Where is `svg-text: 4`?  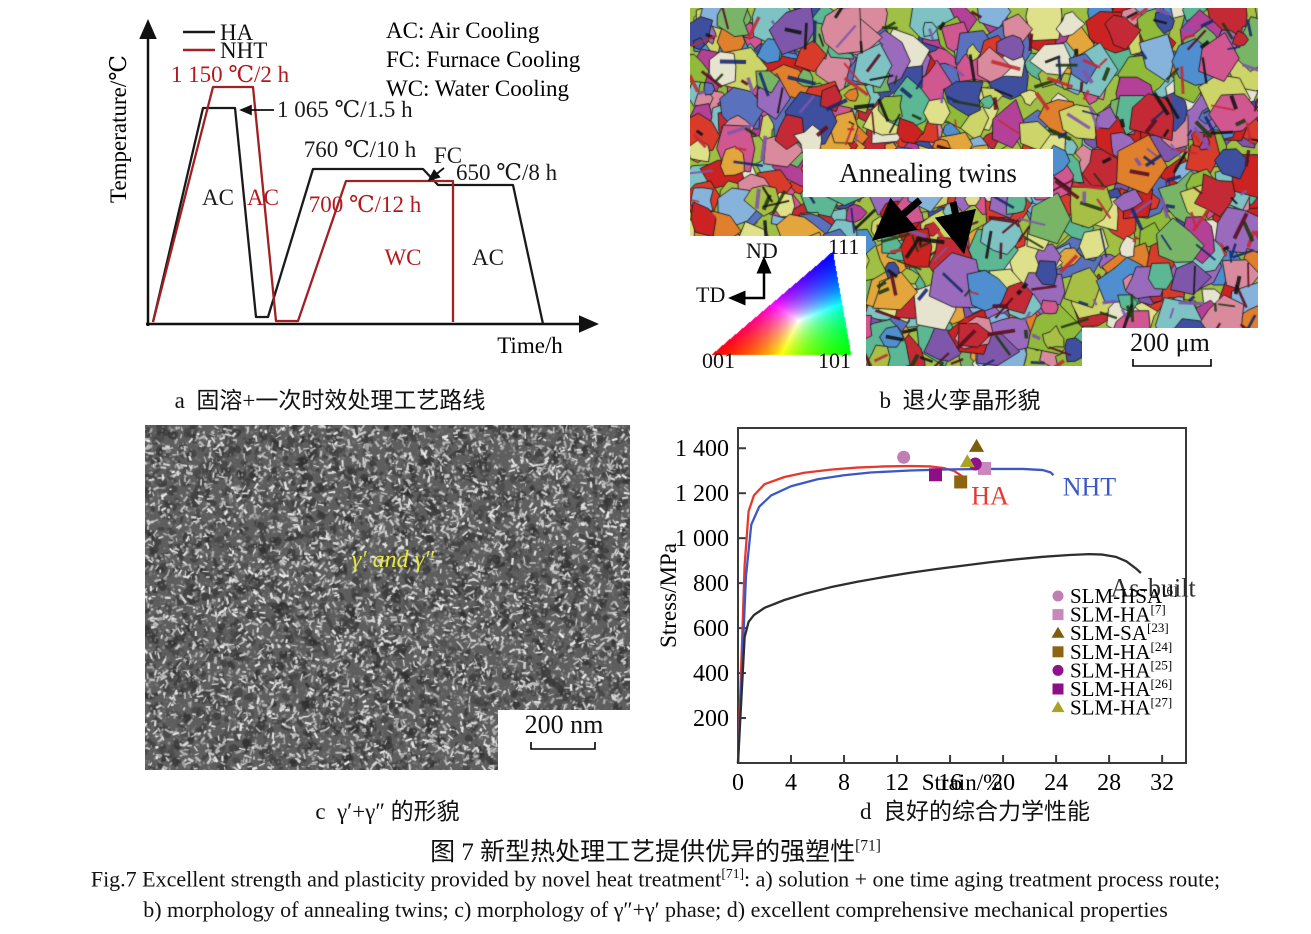
svg-text: 4 is located at coordinates (791, 782).